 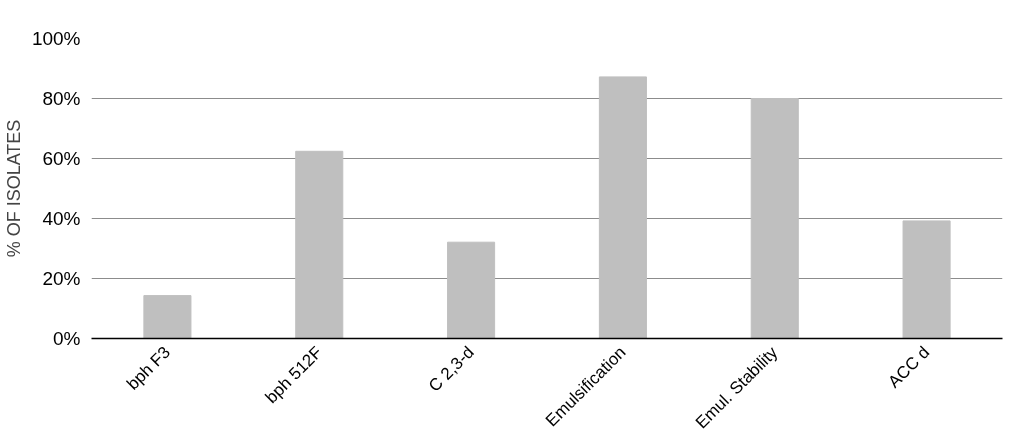 I want to click on y-tick-label: 0%, so click(x=67, y=338).